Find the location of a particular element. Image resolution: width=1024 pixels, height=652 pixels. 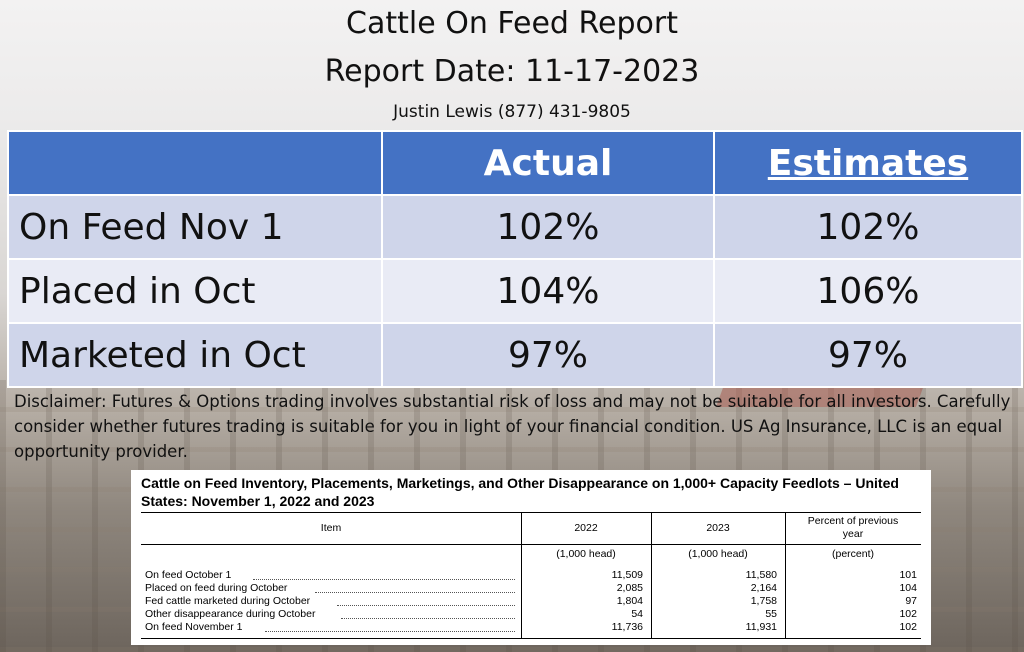

row-2023: 1,758 is located at coordinates (763, 601).